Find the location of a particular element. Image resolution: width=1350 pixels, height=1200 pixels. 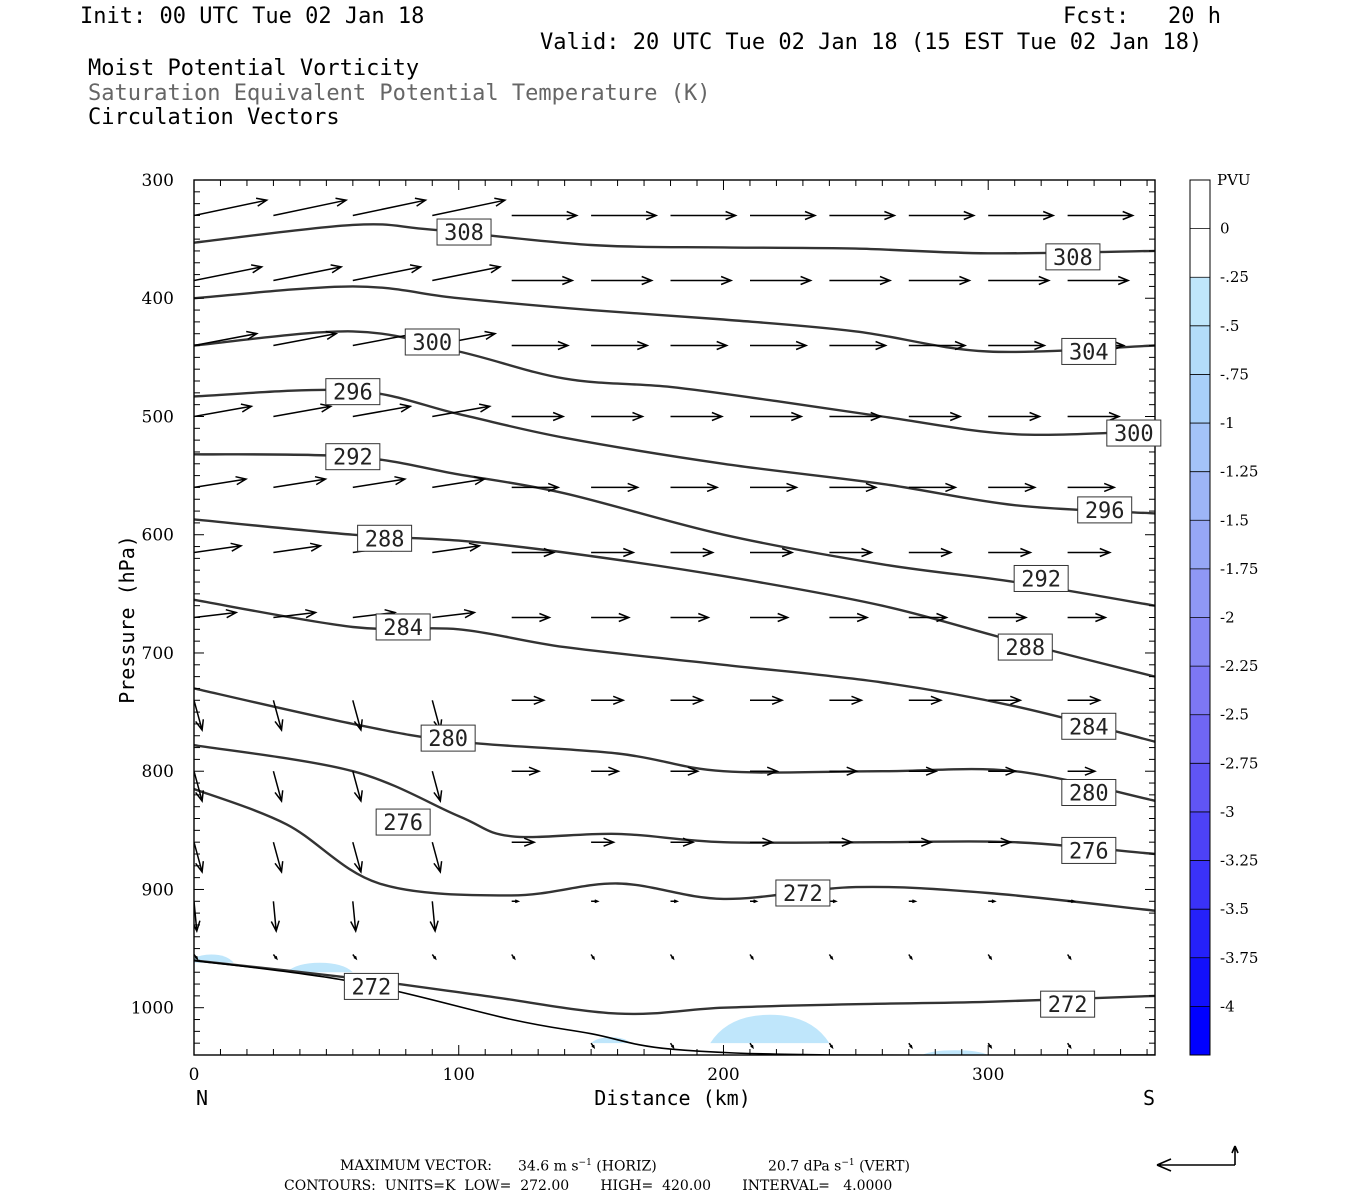

contour-label-292: 292 is located at coordinates (1041, 578).